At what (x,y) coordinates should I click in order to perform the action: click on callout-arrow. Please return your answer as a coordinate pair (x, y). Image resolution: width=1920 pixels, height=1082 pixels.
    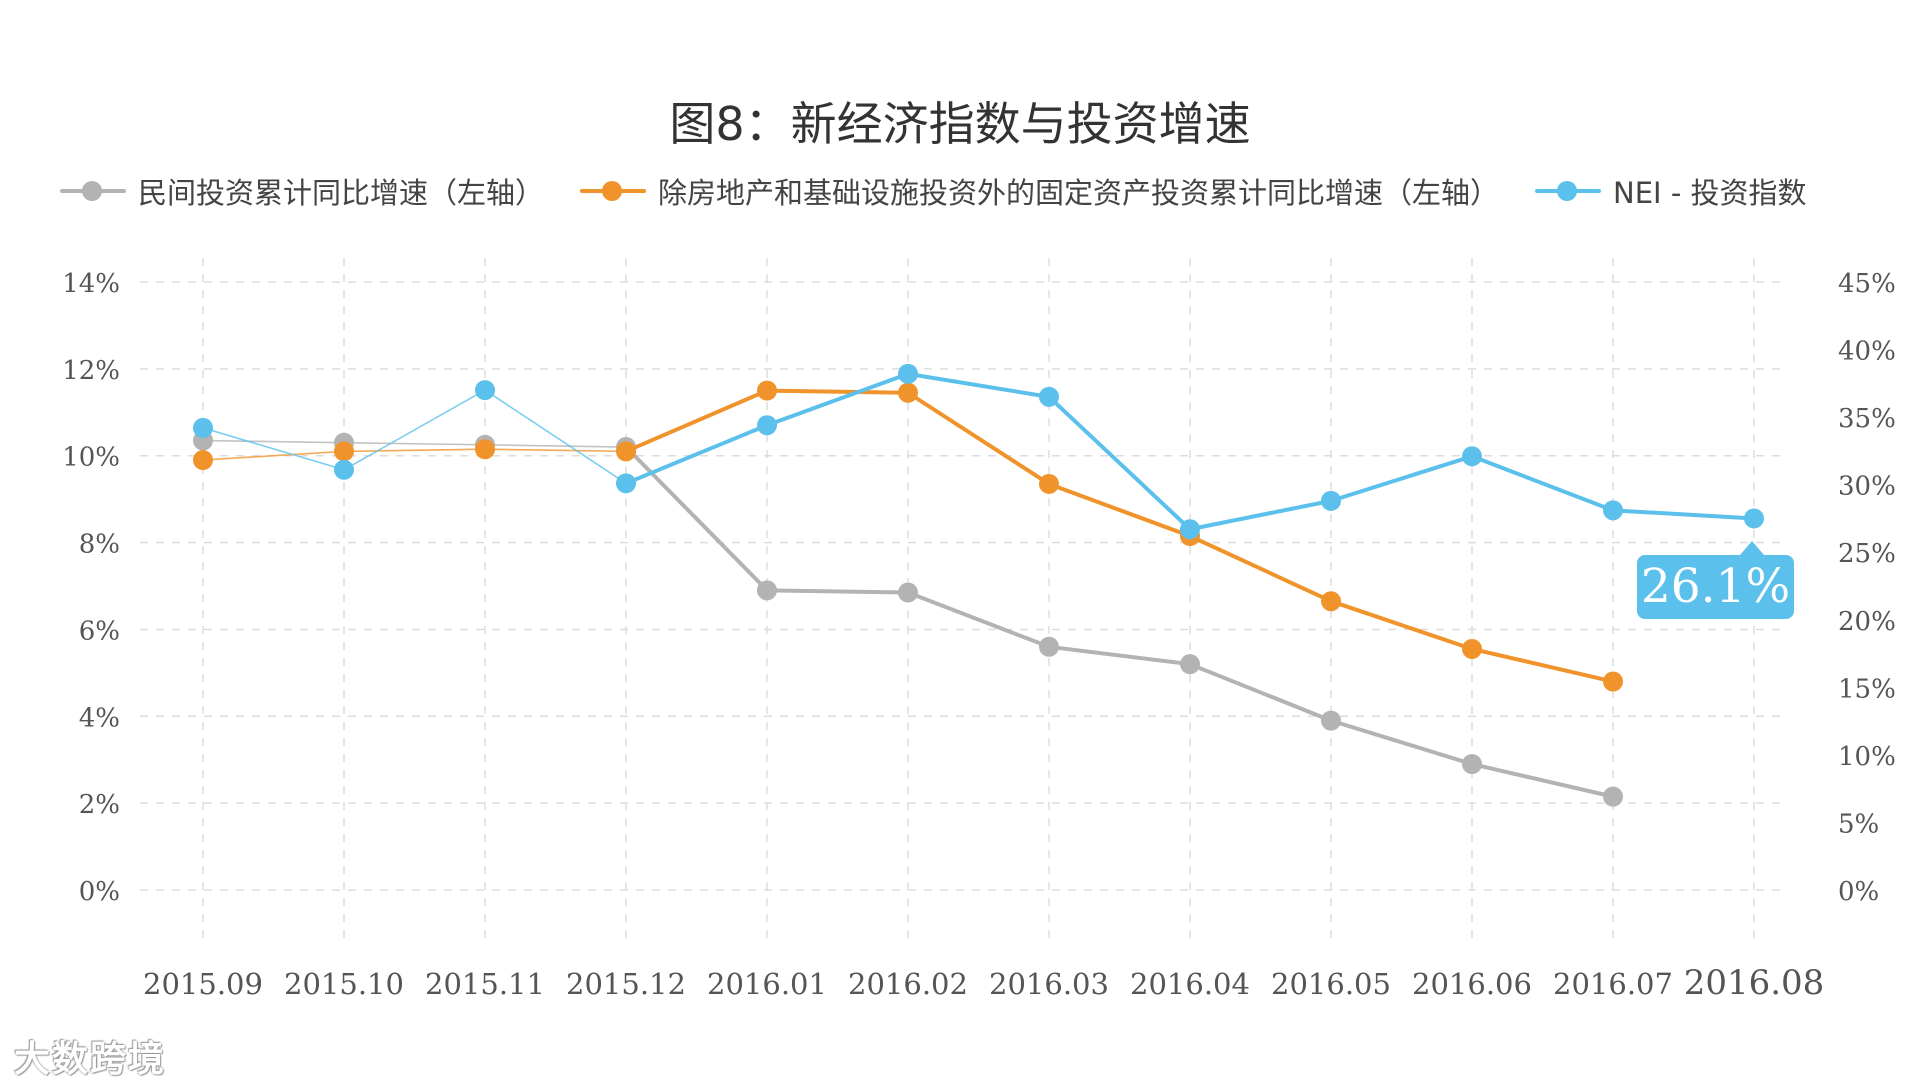
    Looking at the image, I should click on (1752, 548).